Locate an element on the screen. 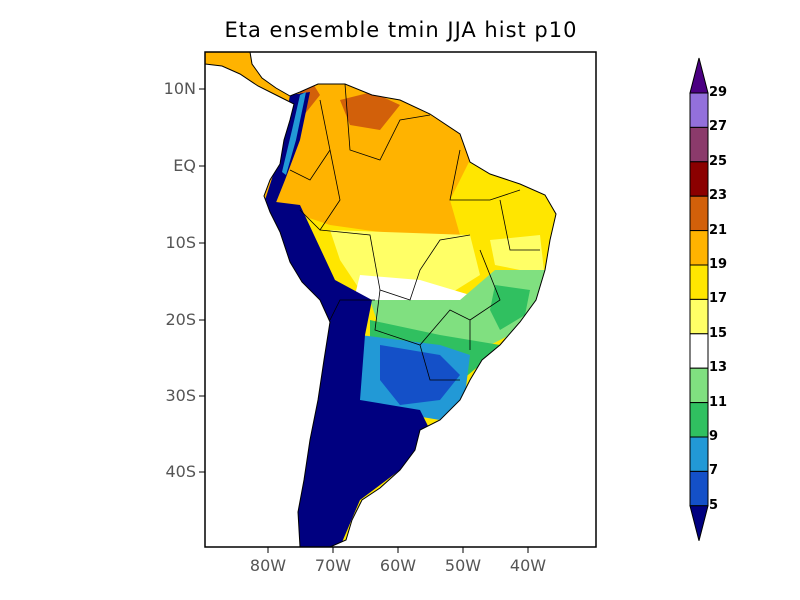  colorbar-label: 27 is located at coordinates (718, 127).